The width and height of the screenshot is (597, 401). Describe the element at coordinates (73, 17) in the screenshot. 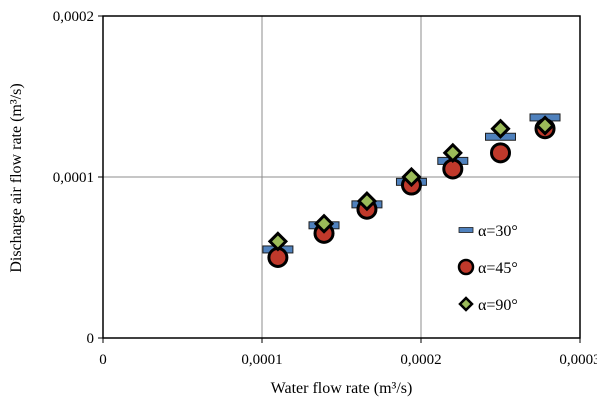

I see `y-tick-label: 0,0002` at that location.